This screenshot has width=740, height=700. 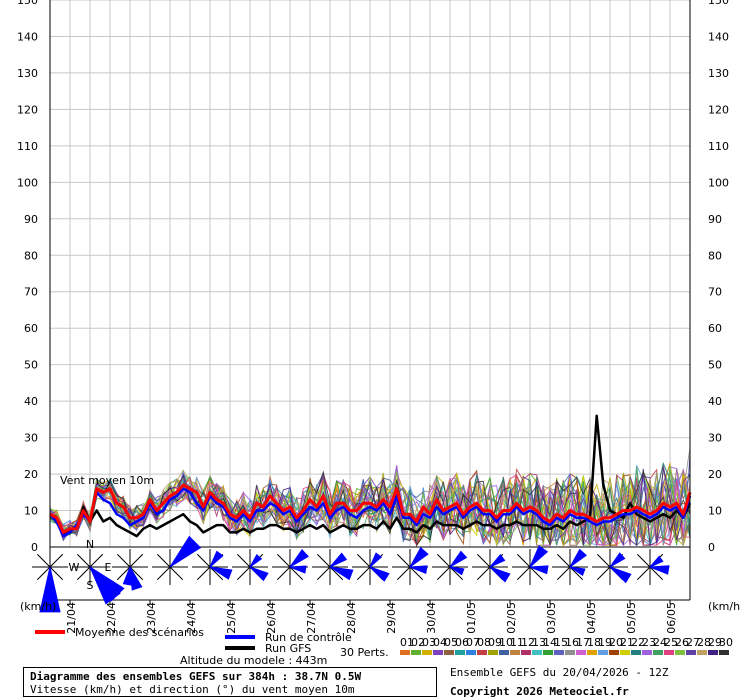 What do you see at coordinates (506, 642) in the screenshot?
I see `member-id-label: 10` at bounding box center [506, 642].